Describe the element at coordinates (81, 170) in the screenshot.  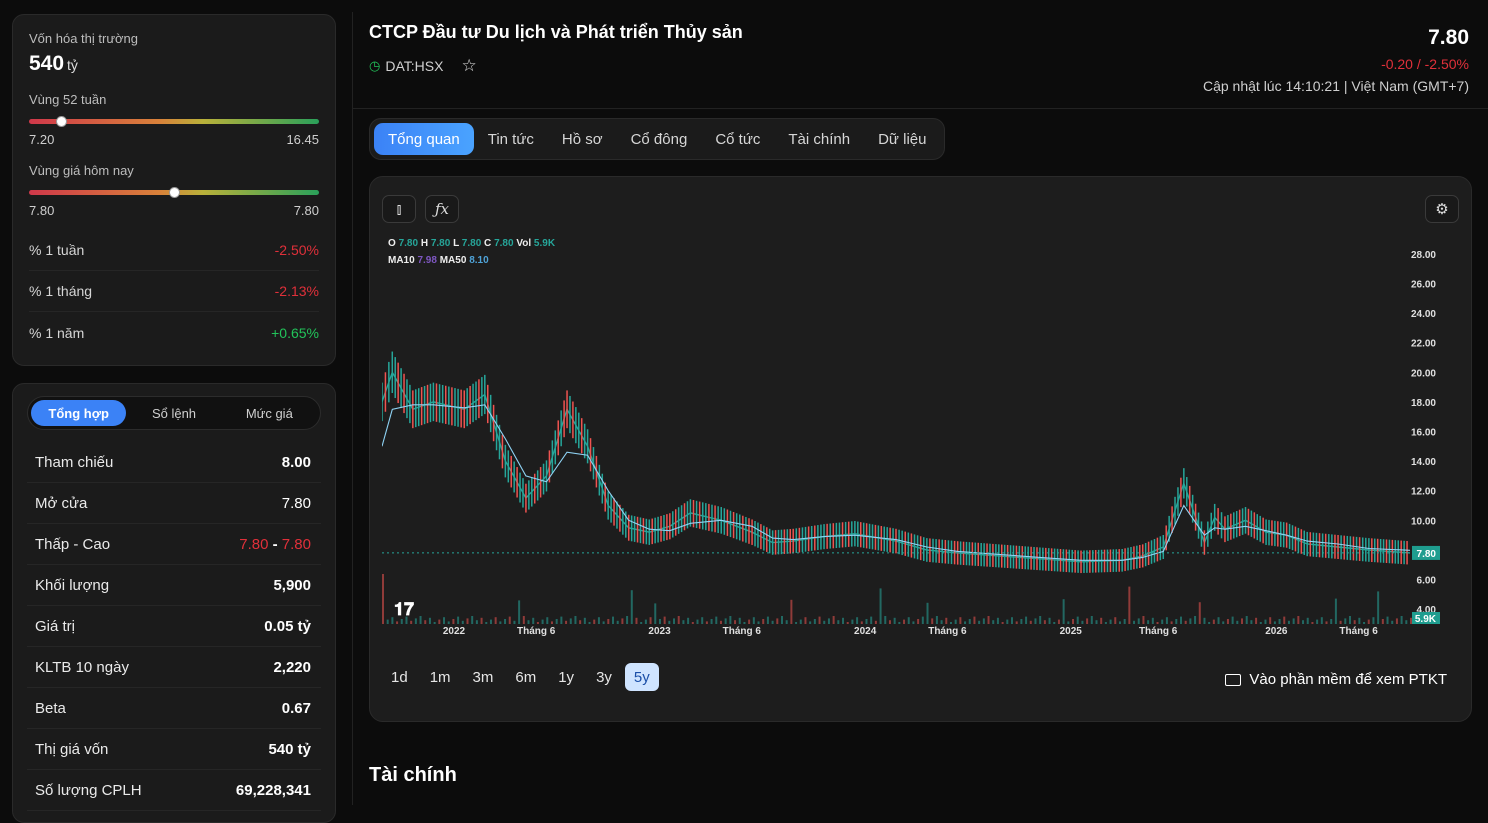
I see `range-today-label: Vùng giá hôm nay` at that location.